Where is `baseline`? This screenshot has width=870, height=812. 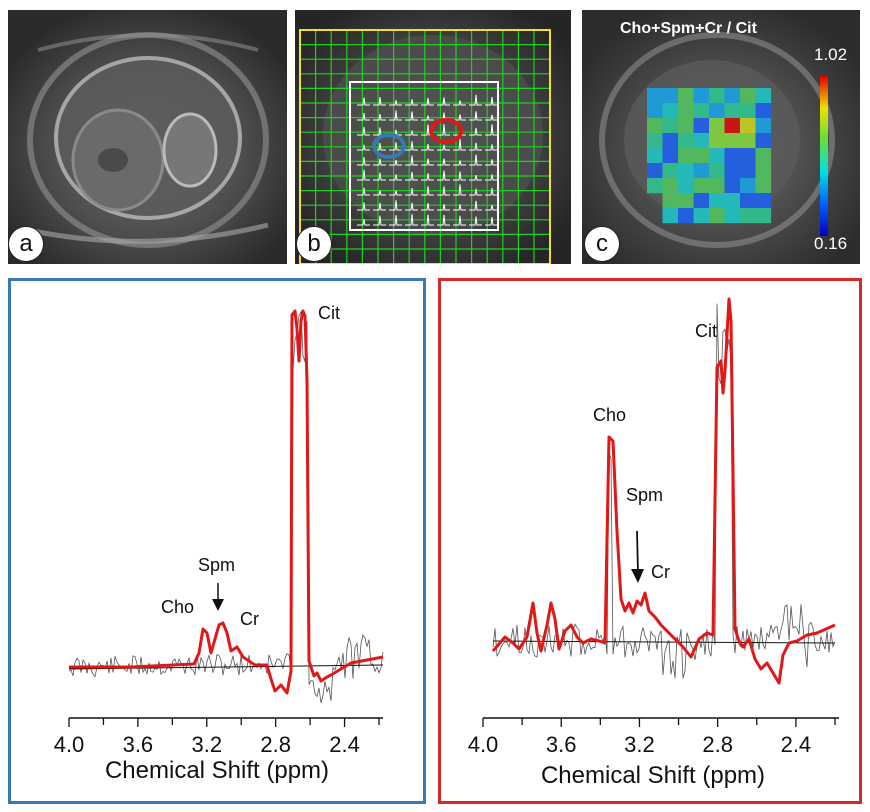
baseline is located at coordinates (664, 642).